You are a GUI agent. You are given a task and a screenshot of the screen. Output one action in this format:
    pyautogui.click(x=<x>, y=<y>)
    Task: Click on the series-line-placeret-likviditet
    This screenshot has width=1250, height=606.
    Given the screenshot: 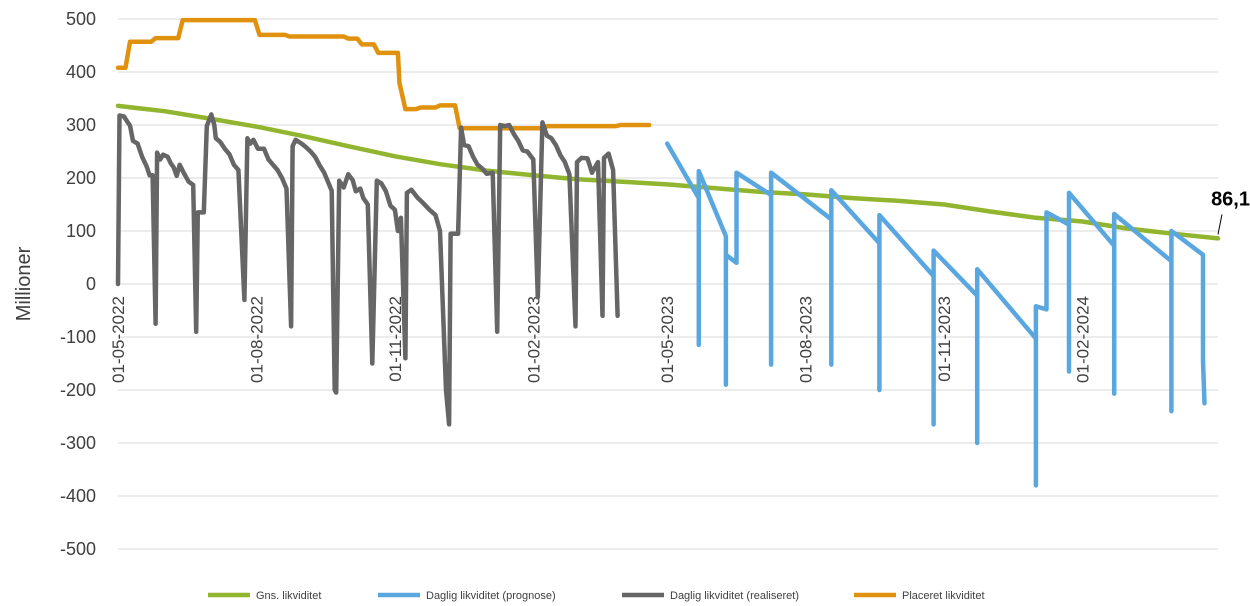 What is the action you would take?
    pyautogui.click(x=383, y=74)
    